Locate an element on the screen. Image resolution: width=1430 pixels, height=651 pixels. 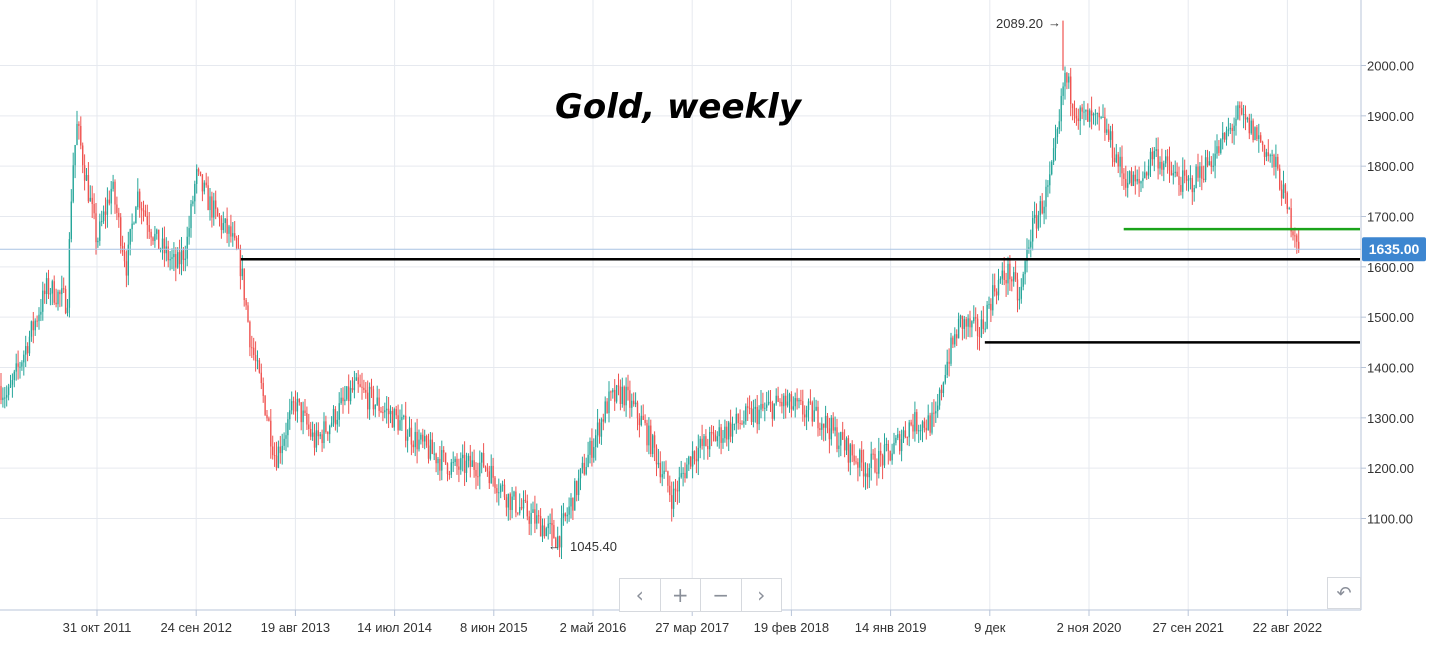
current-price-label: 1635.00 is located at coordinates (1394, 249).